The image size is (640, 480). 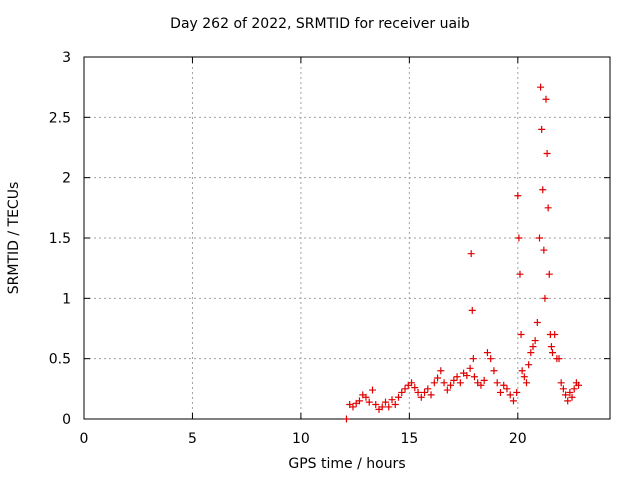 What do you see at coordinates (192, 439) in the screenshot?
I see `x-tick-label: 5` at bounding box center [192, 439].